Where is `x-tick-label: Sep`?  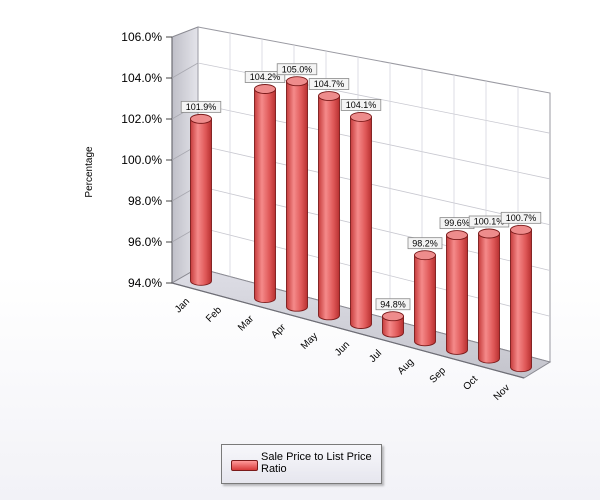
x-tick-label: Sep is located at coordinates (438, 375).